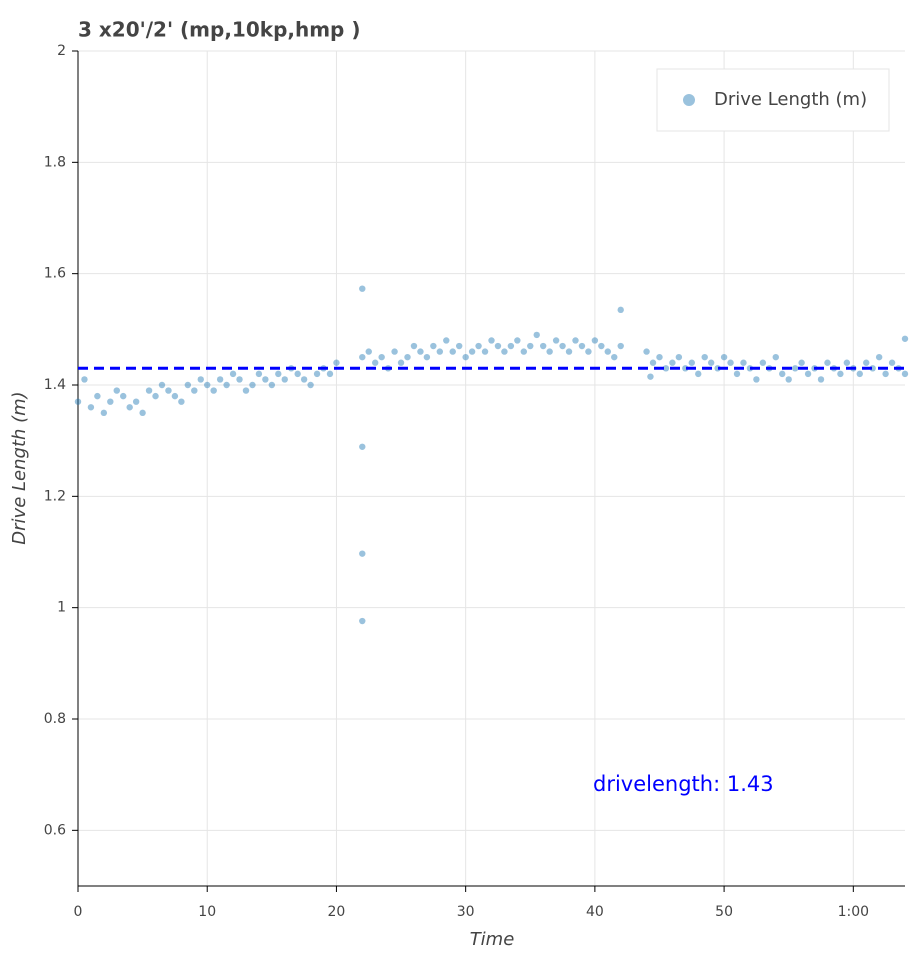 Image resolution: width=912 pixels, height=964 pixels. I want to click on y-tick-label: 1.8, so click(55, 162).